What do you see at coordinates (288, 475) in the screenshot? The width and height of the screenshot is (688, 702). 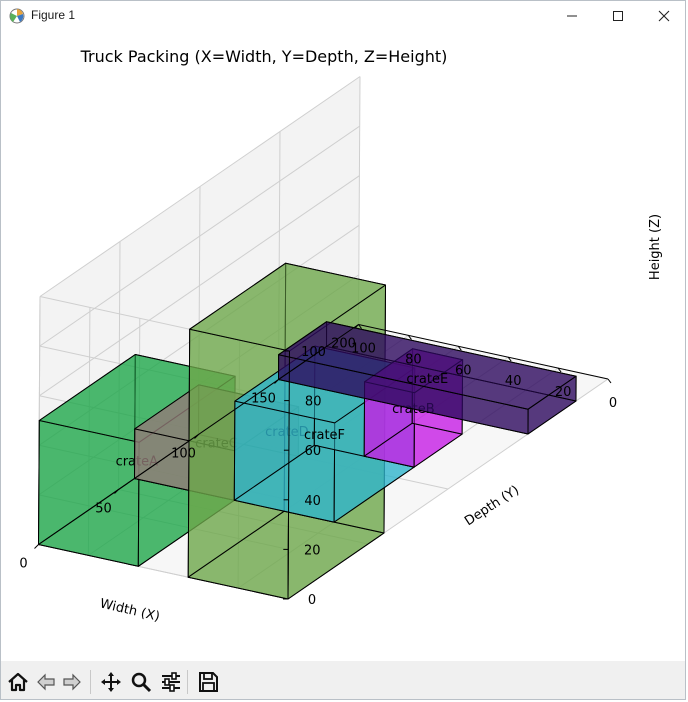 I see `z-axis-line` at bounding box center [288, 475].